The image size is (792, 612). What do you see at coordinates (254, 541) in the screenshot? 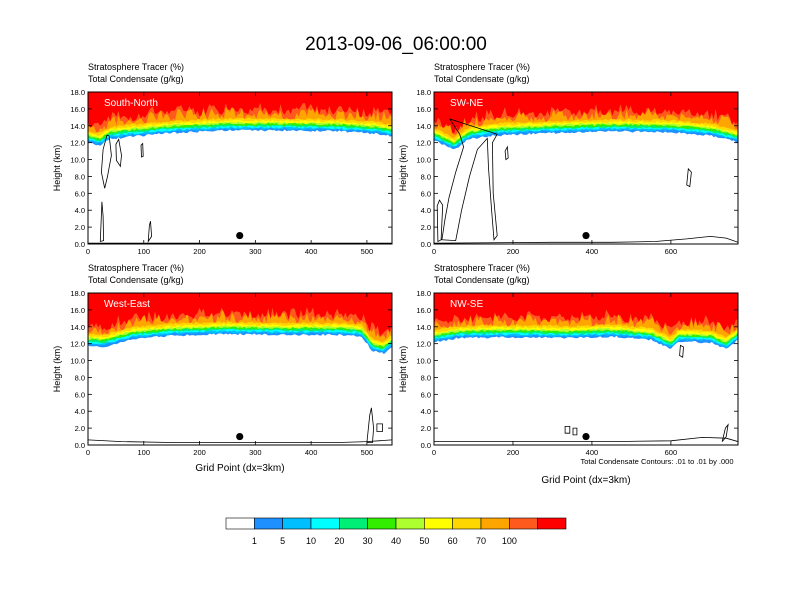
I see `colorbar-label: 1` at bounding box center [254, 541].